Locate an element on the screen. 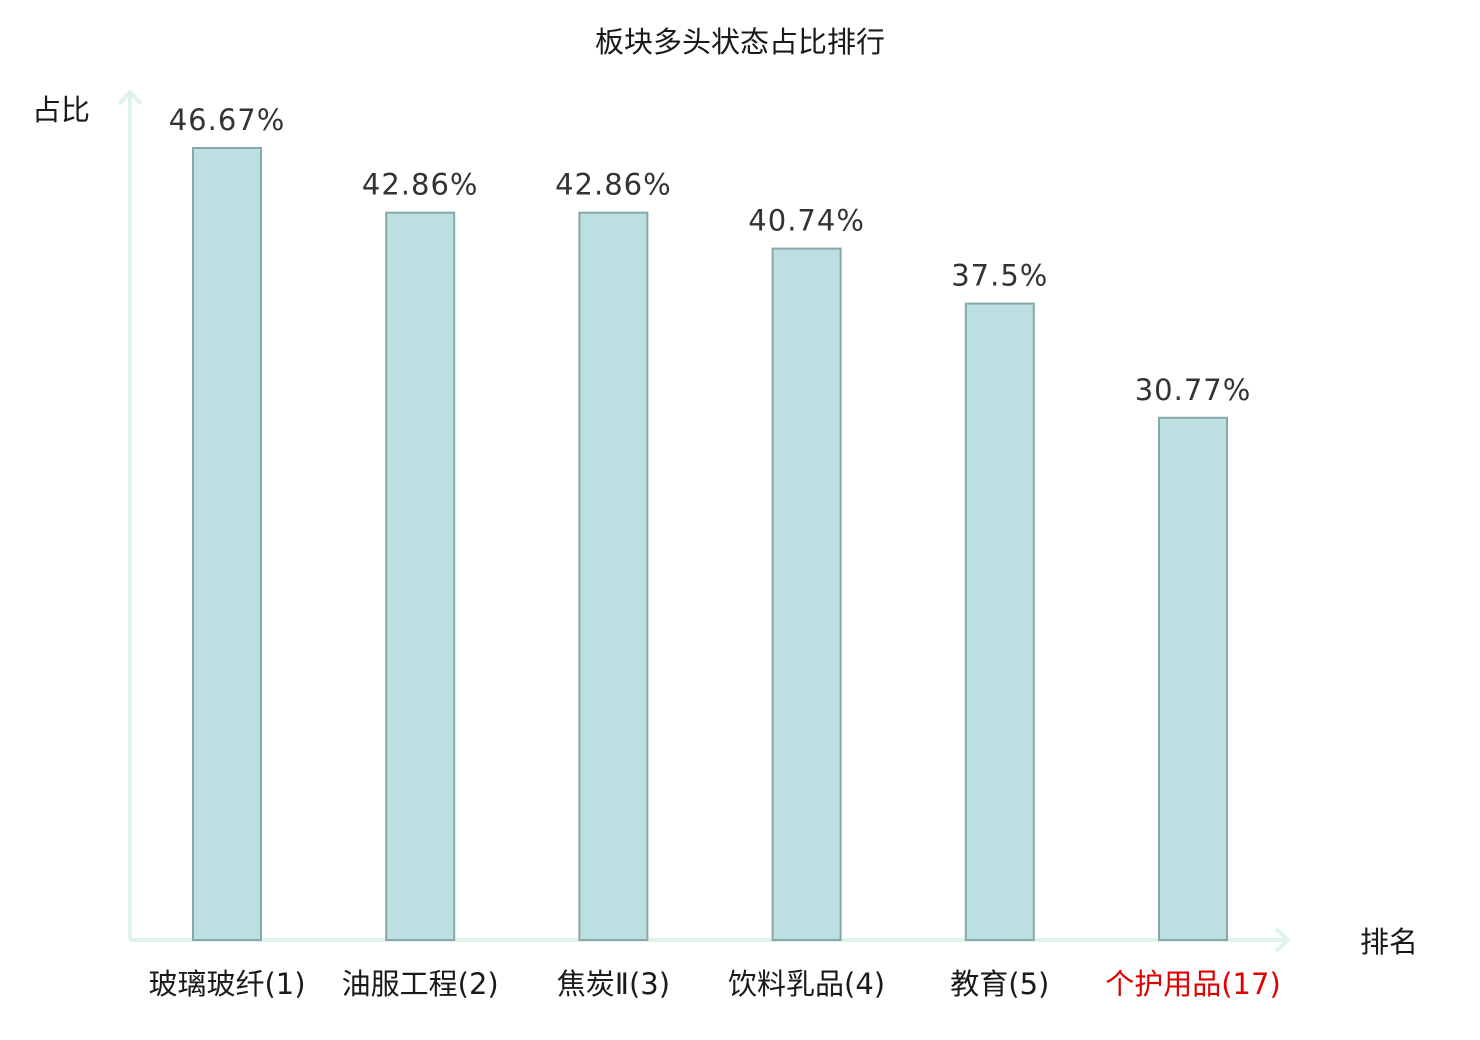 The width and height of the screenshot is (1480, 1040). category-label-5: 教育(5) is located at coordinates (999, 984).